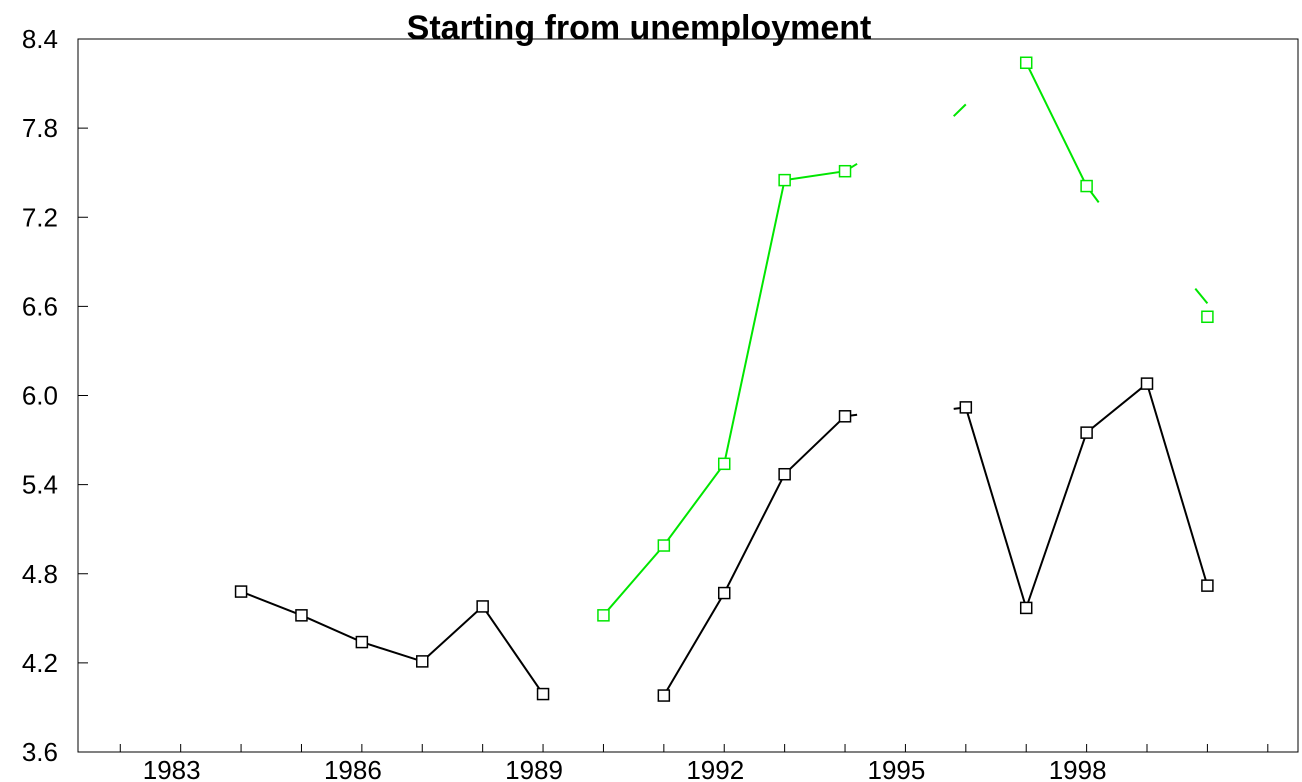 This screenshot has width=1302, height=782. What do you see at coordinates (1078, 768) in the screenshot?
I see `x-tick-label: 1998` at bounding box center [1078, 768].